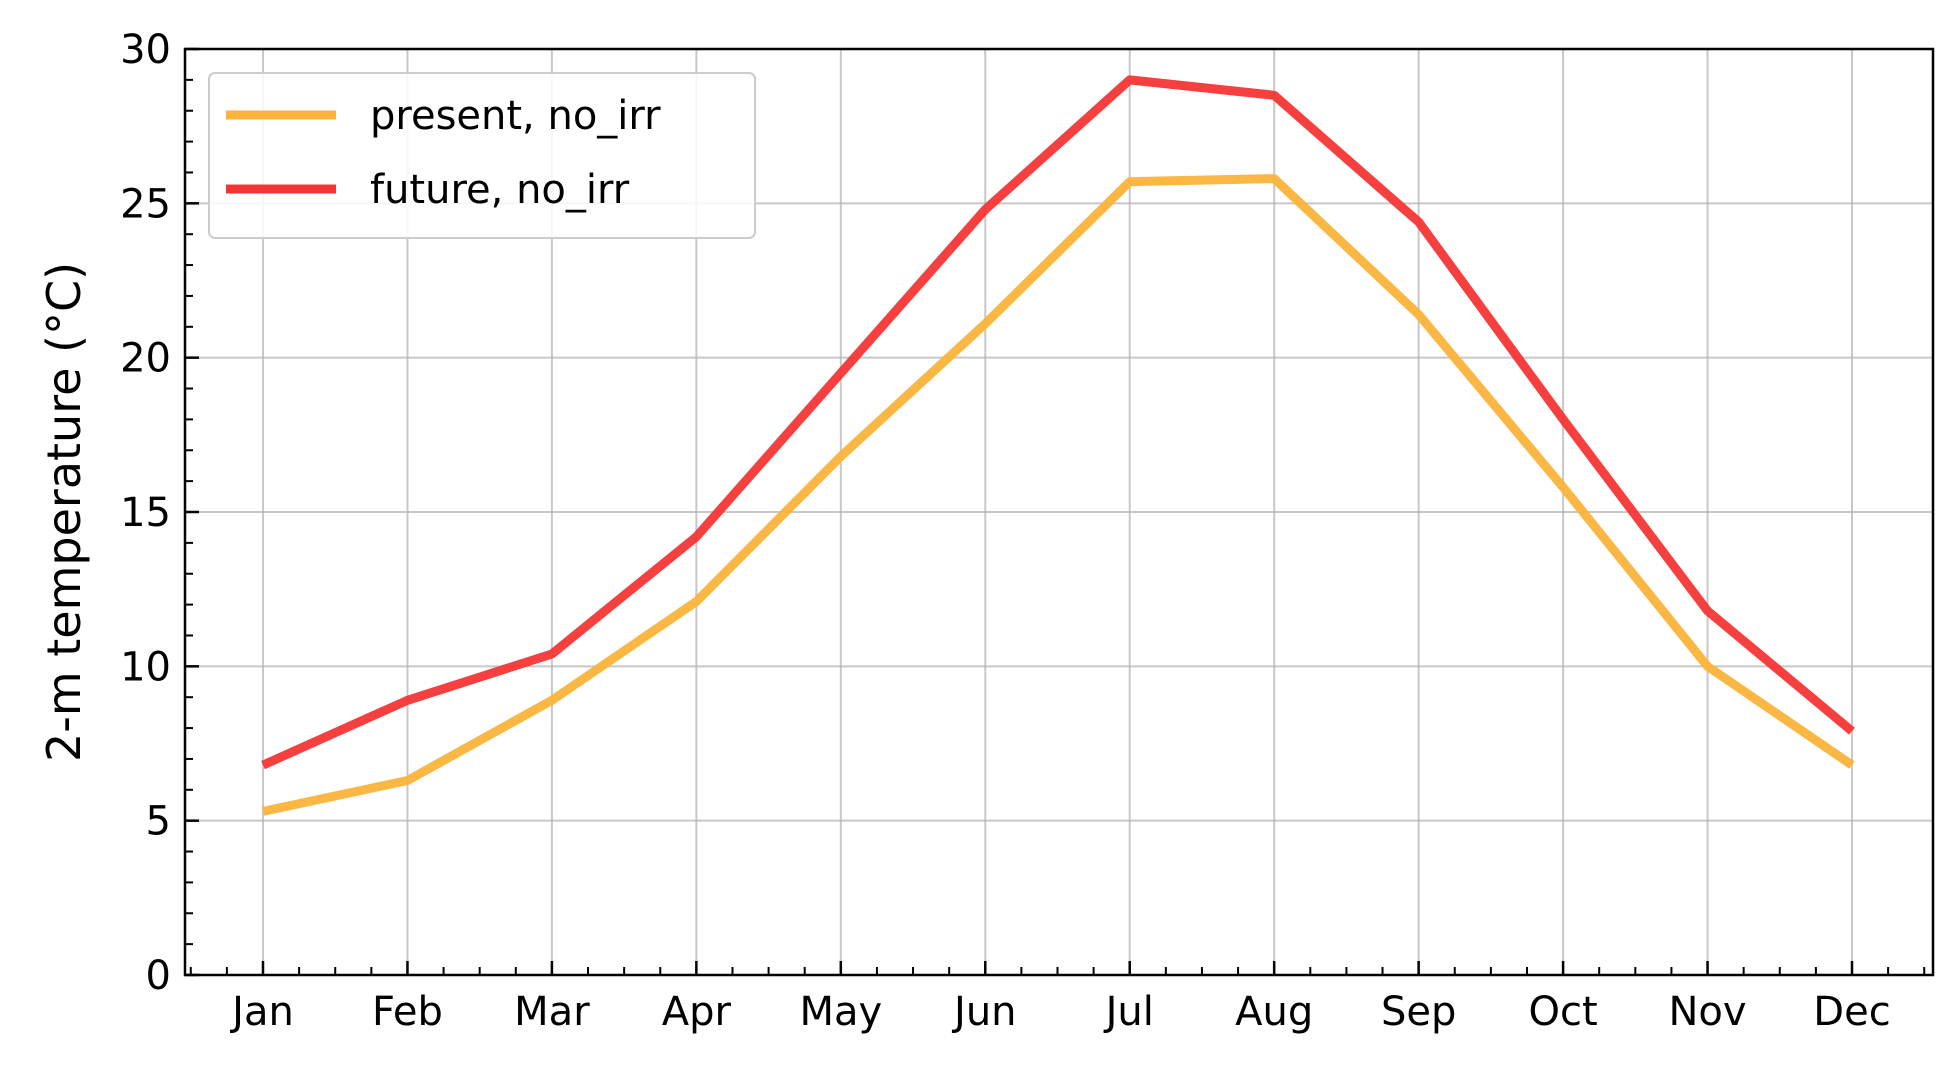 This screenshot has width=1957, height=1065. Describe the element at coordinates (552, 1012) in the screenshot. I see `x-tick-label: Mar` at that location.